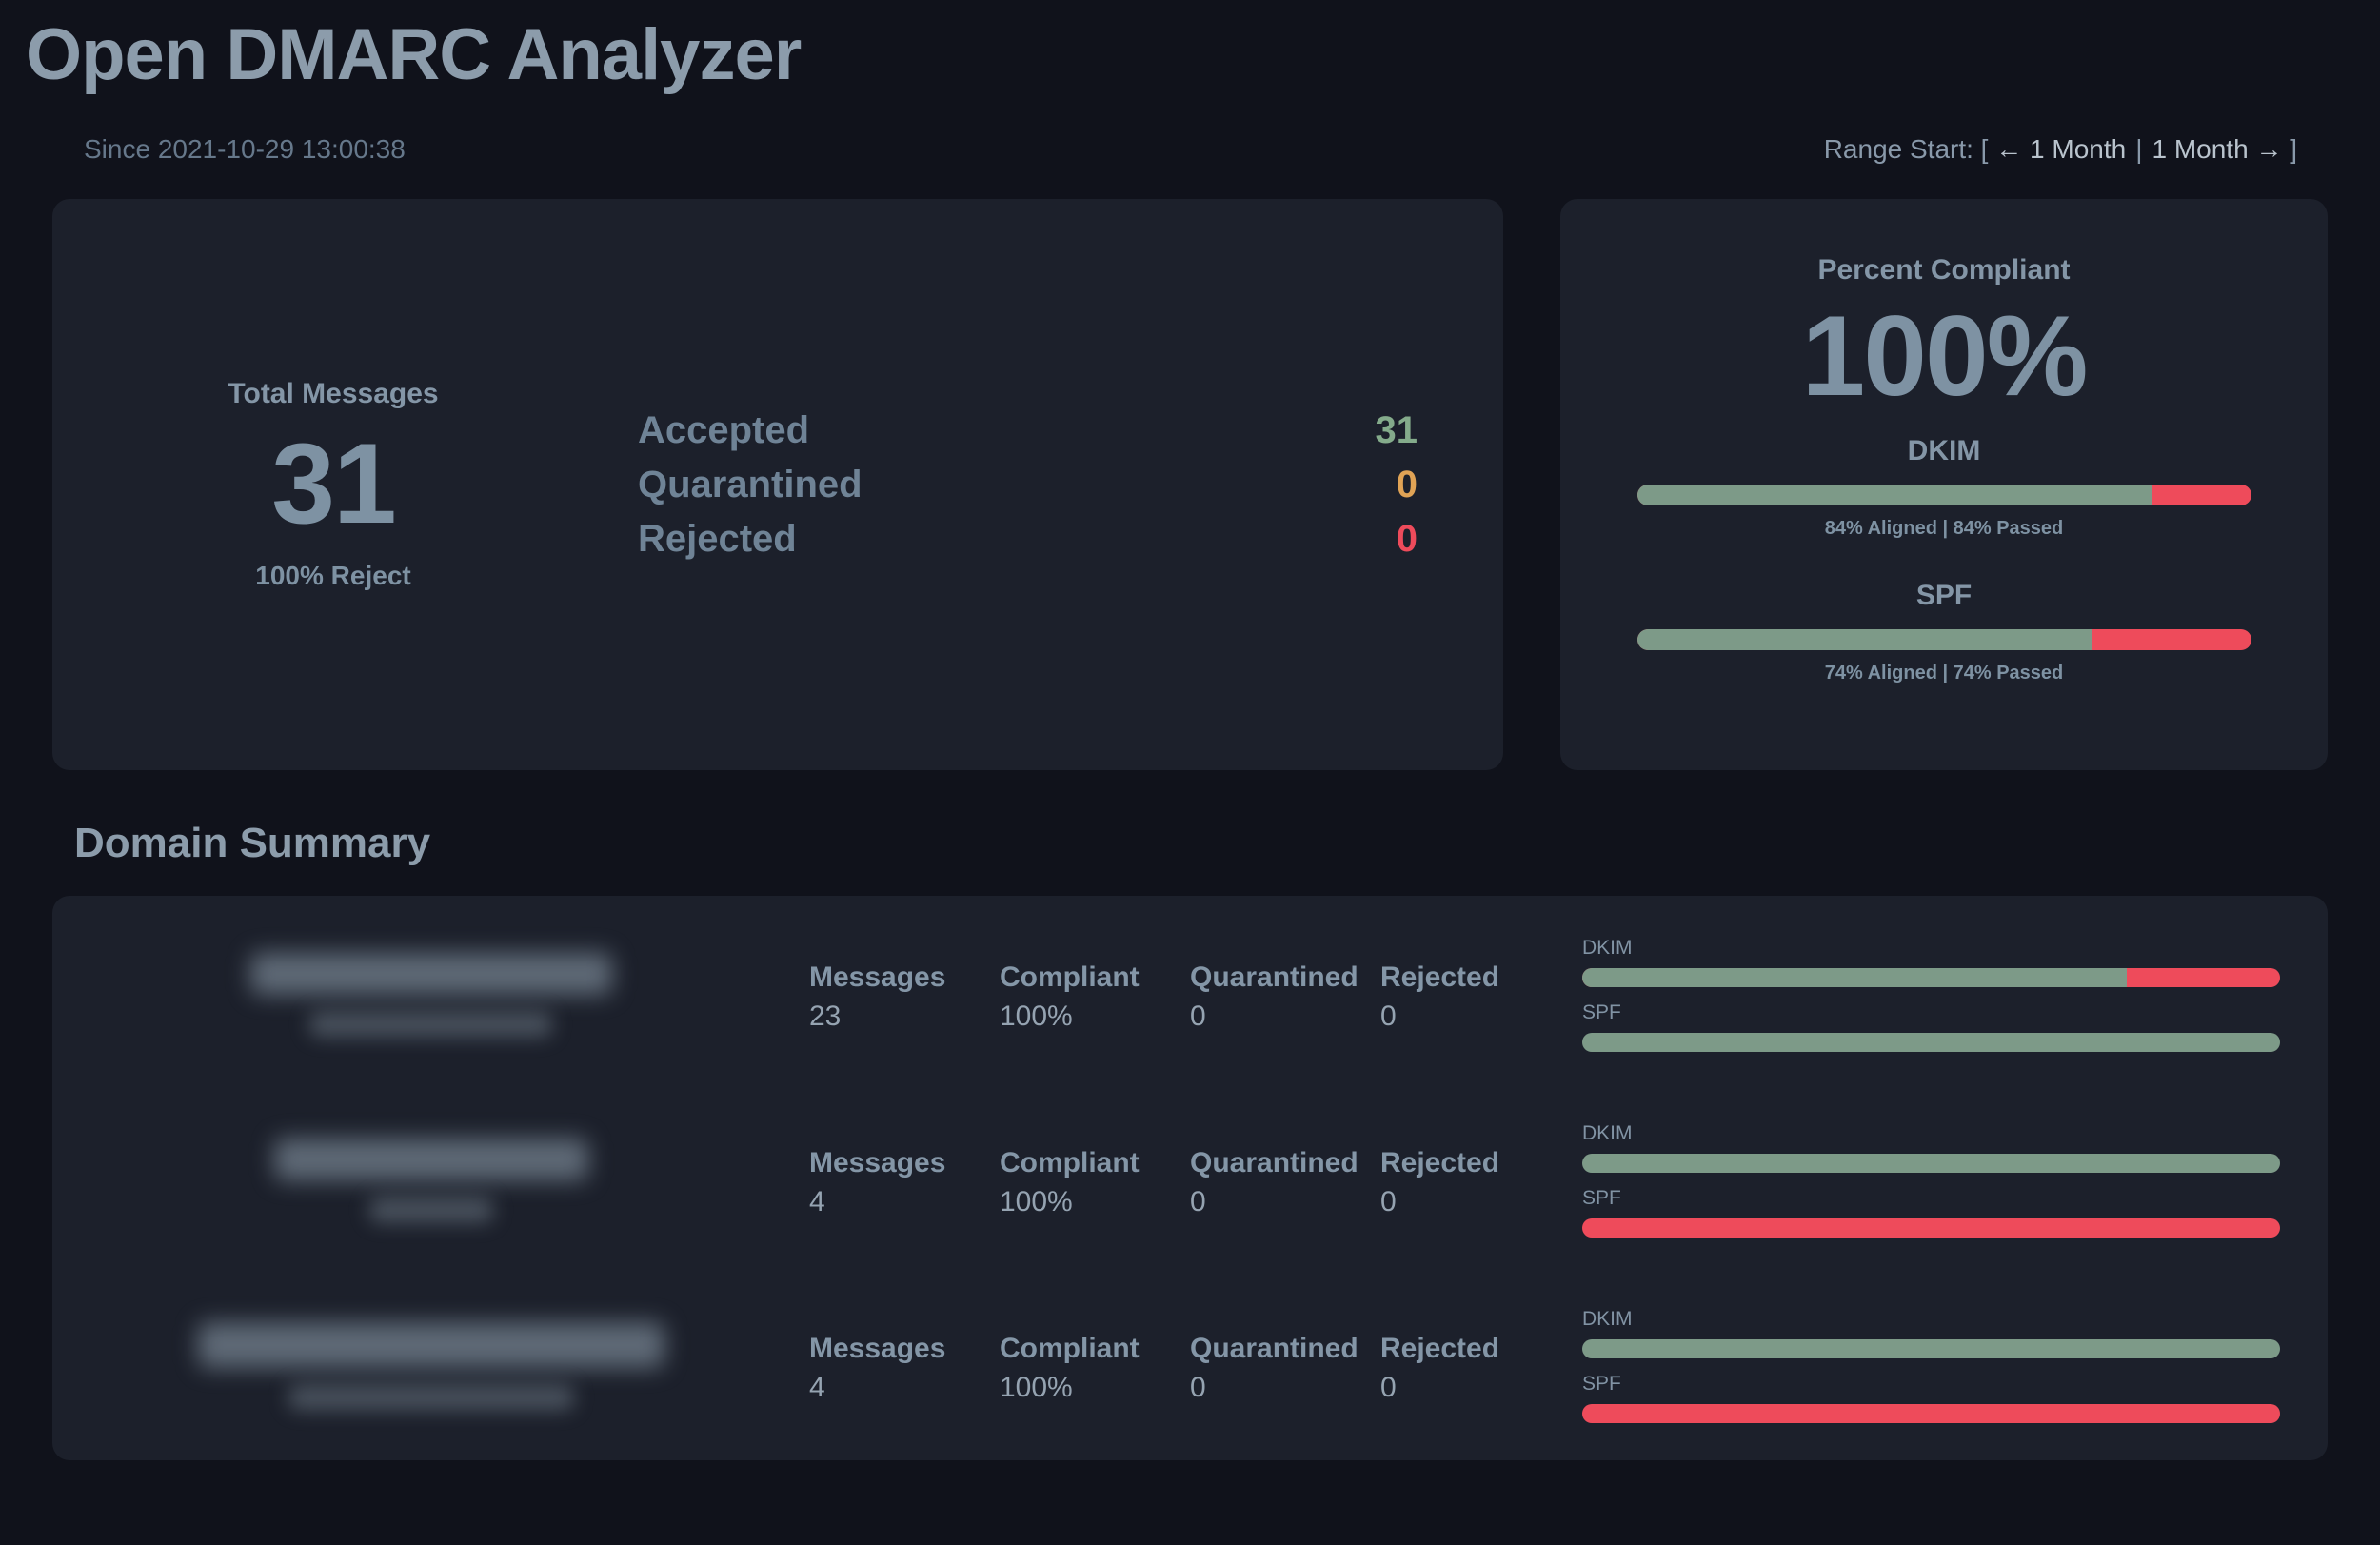 The height and width of the screenshot is (1545, 2380). I want to click on accepted-label: Accepted, so click(724, 429).